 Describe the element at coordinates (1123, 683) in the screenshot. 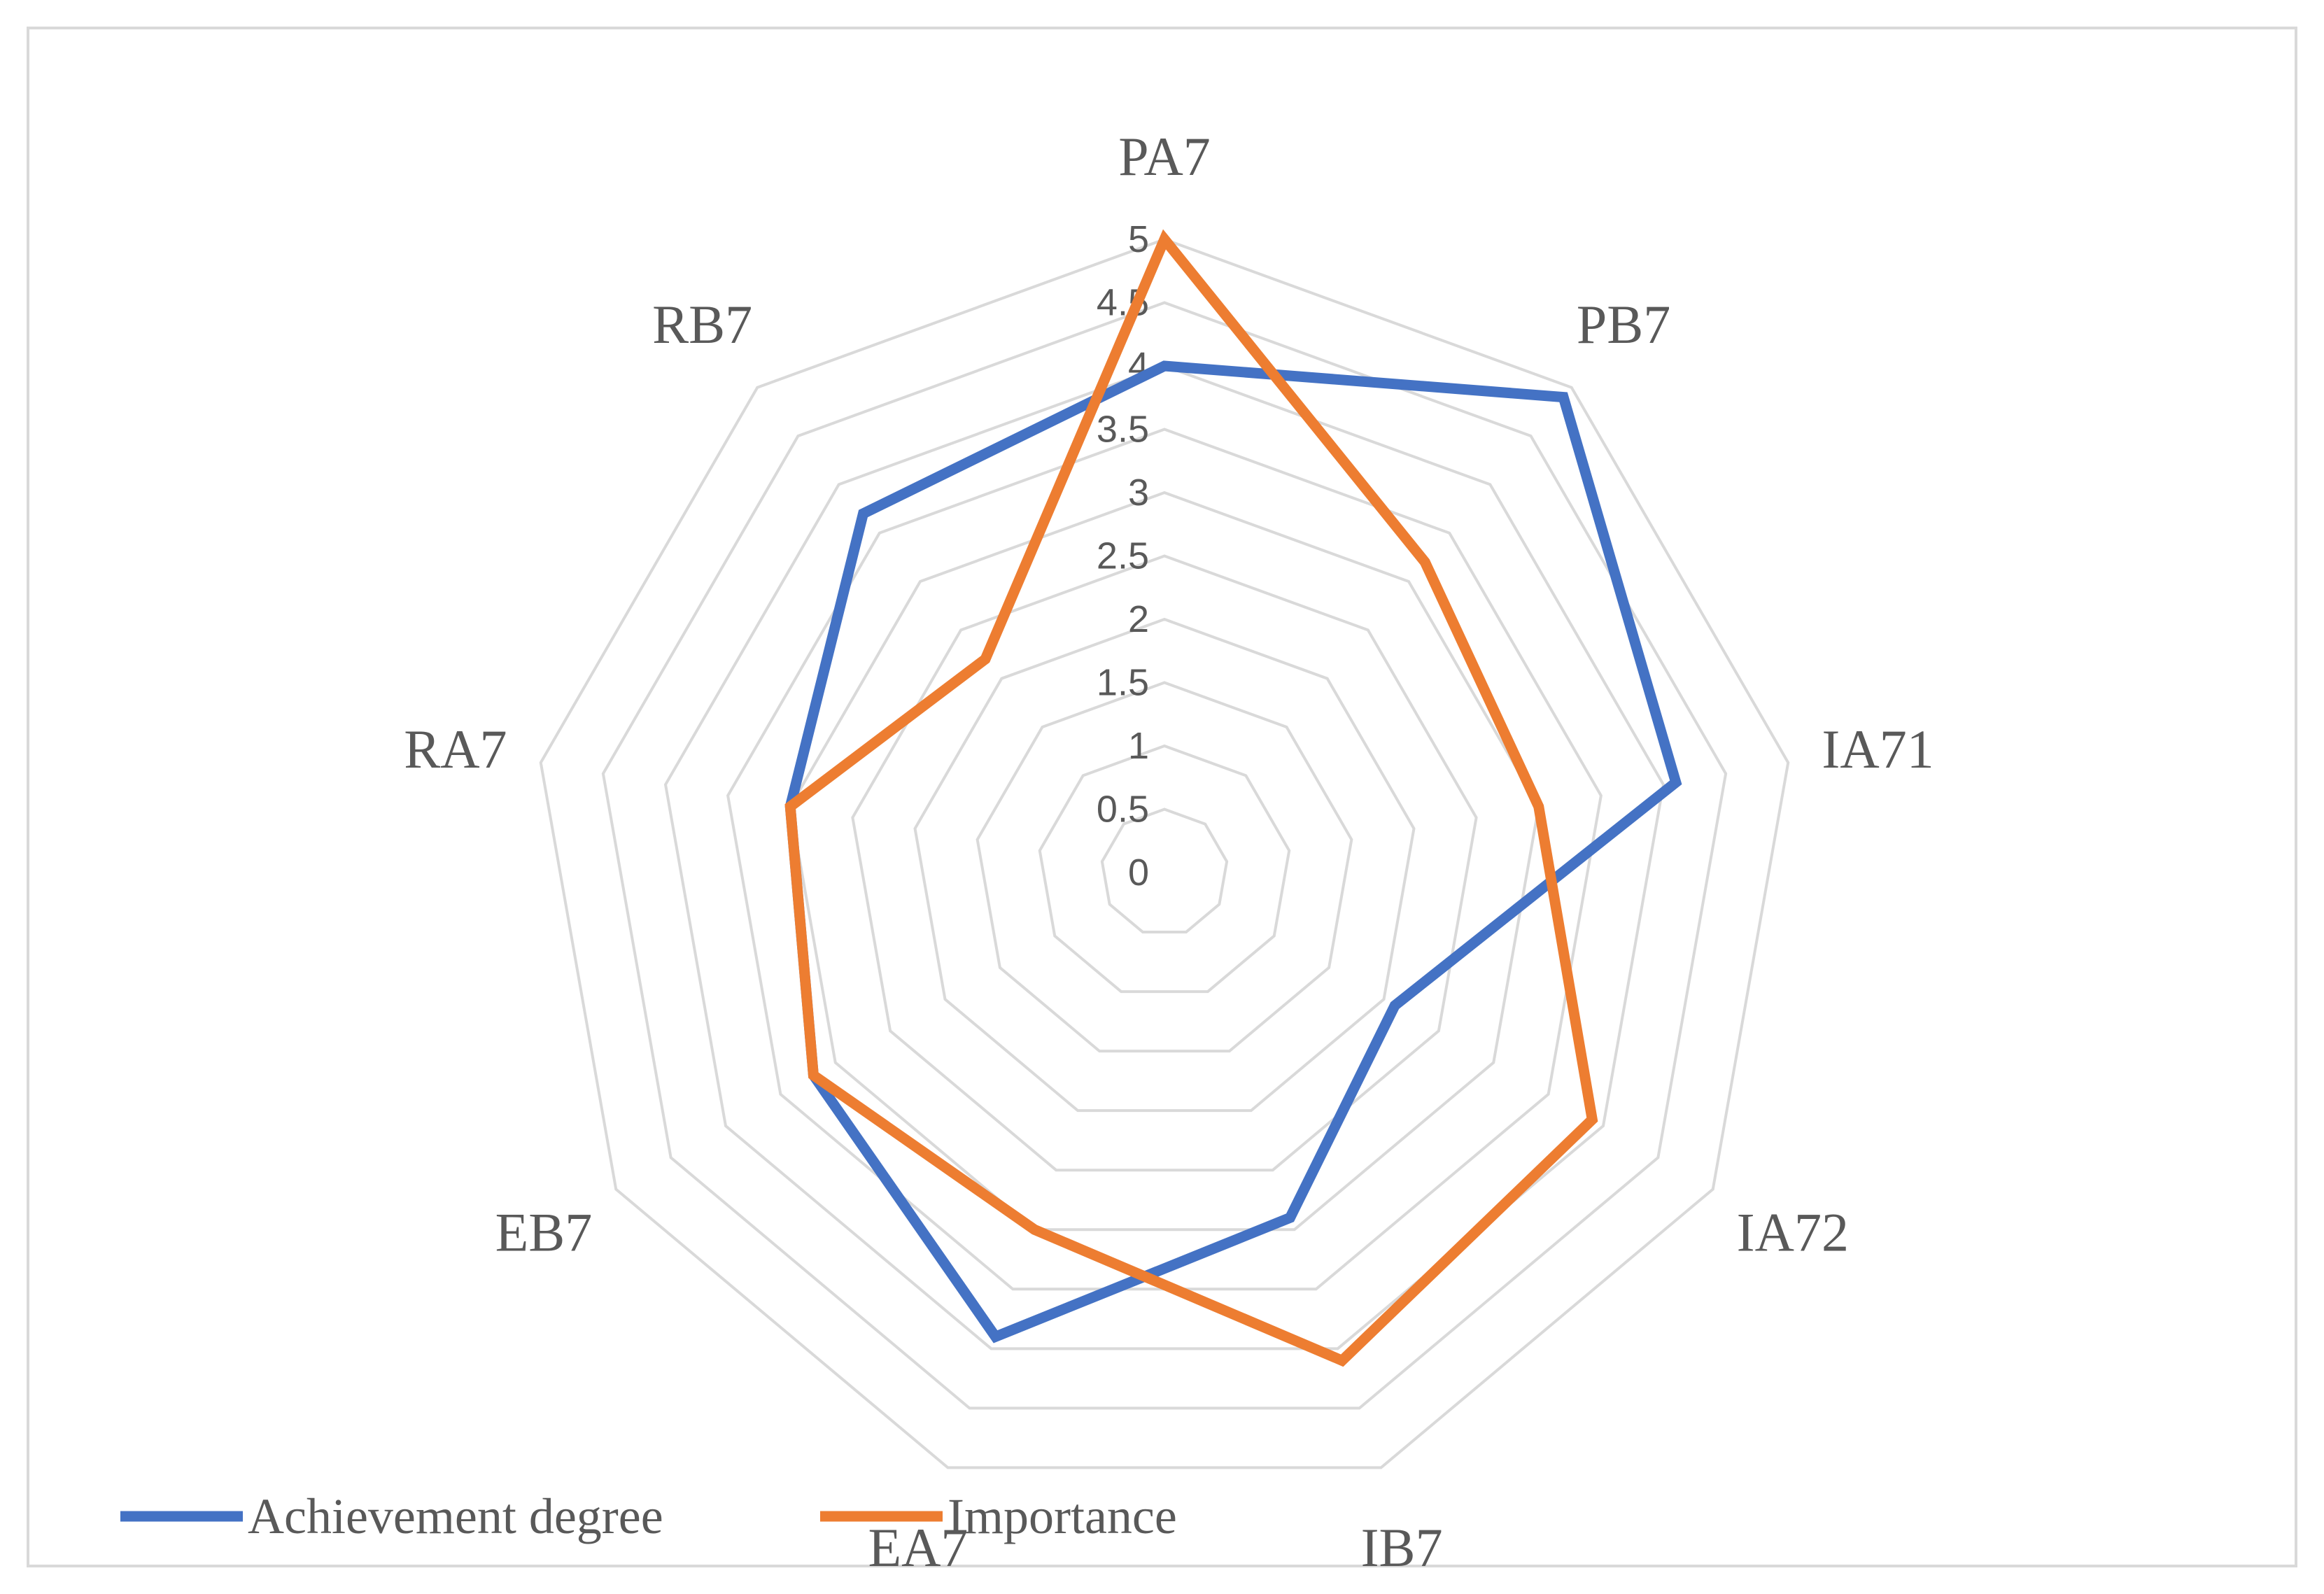

I see `tick-label: 1.5` at that location.